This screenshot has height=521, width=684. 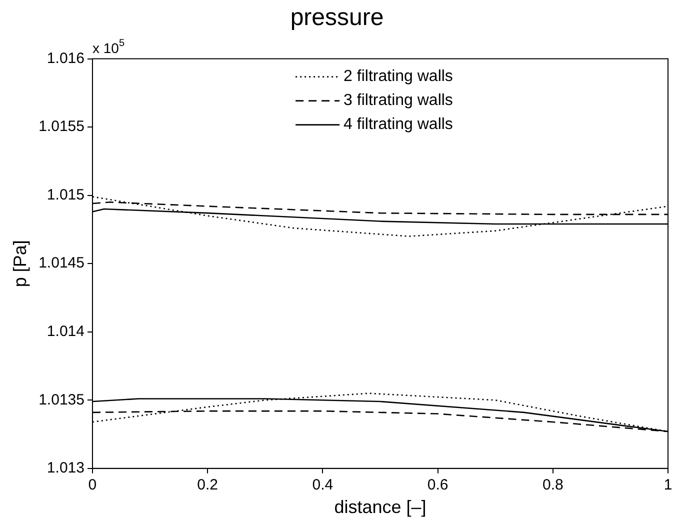 I want to click on y-axis-title: p [Pa], so click(x=20, y=264).